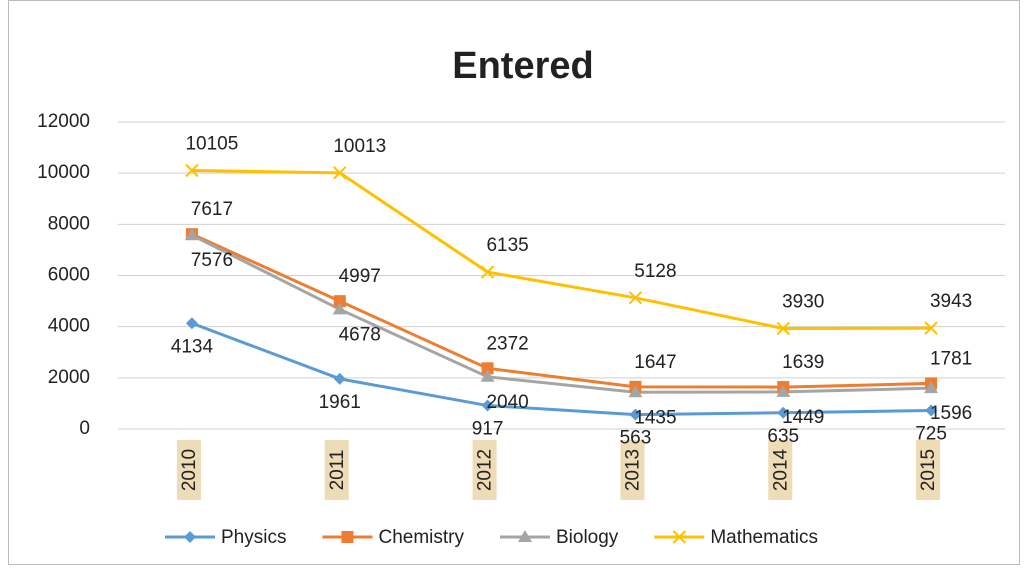 This screenshot has height=574, width=1028. Describe the element at coordinates (507, 402) in the screenshot. I see `data-label: 2040` at that location.